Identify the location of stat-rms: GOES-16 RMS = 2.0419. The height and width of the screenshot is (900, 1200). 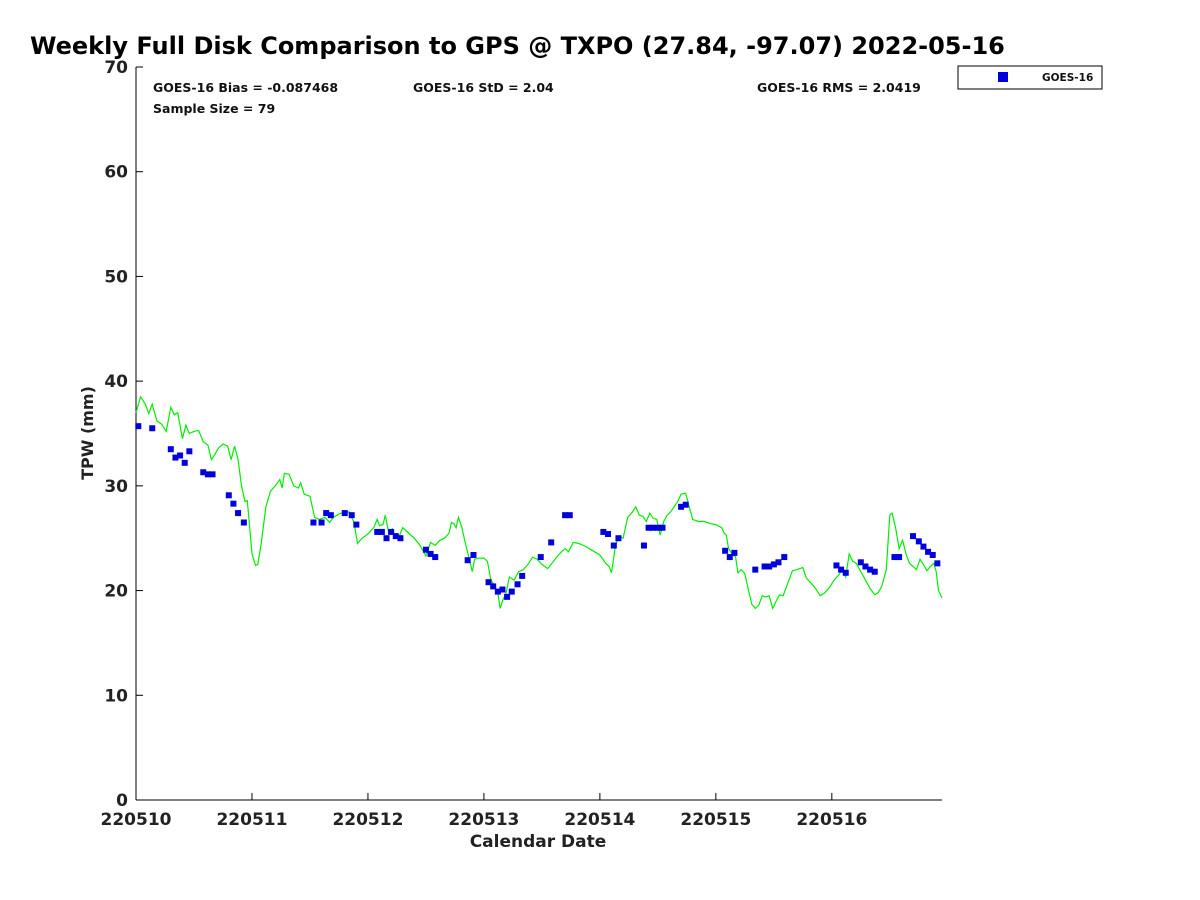
(839, 87).